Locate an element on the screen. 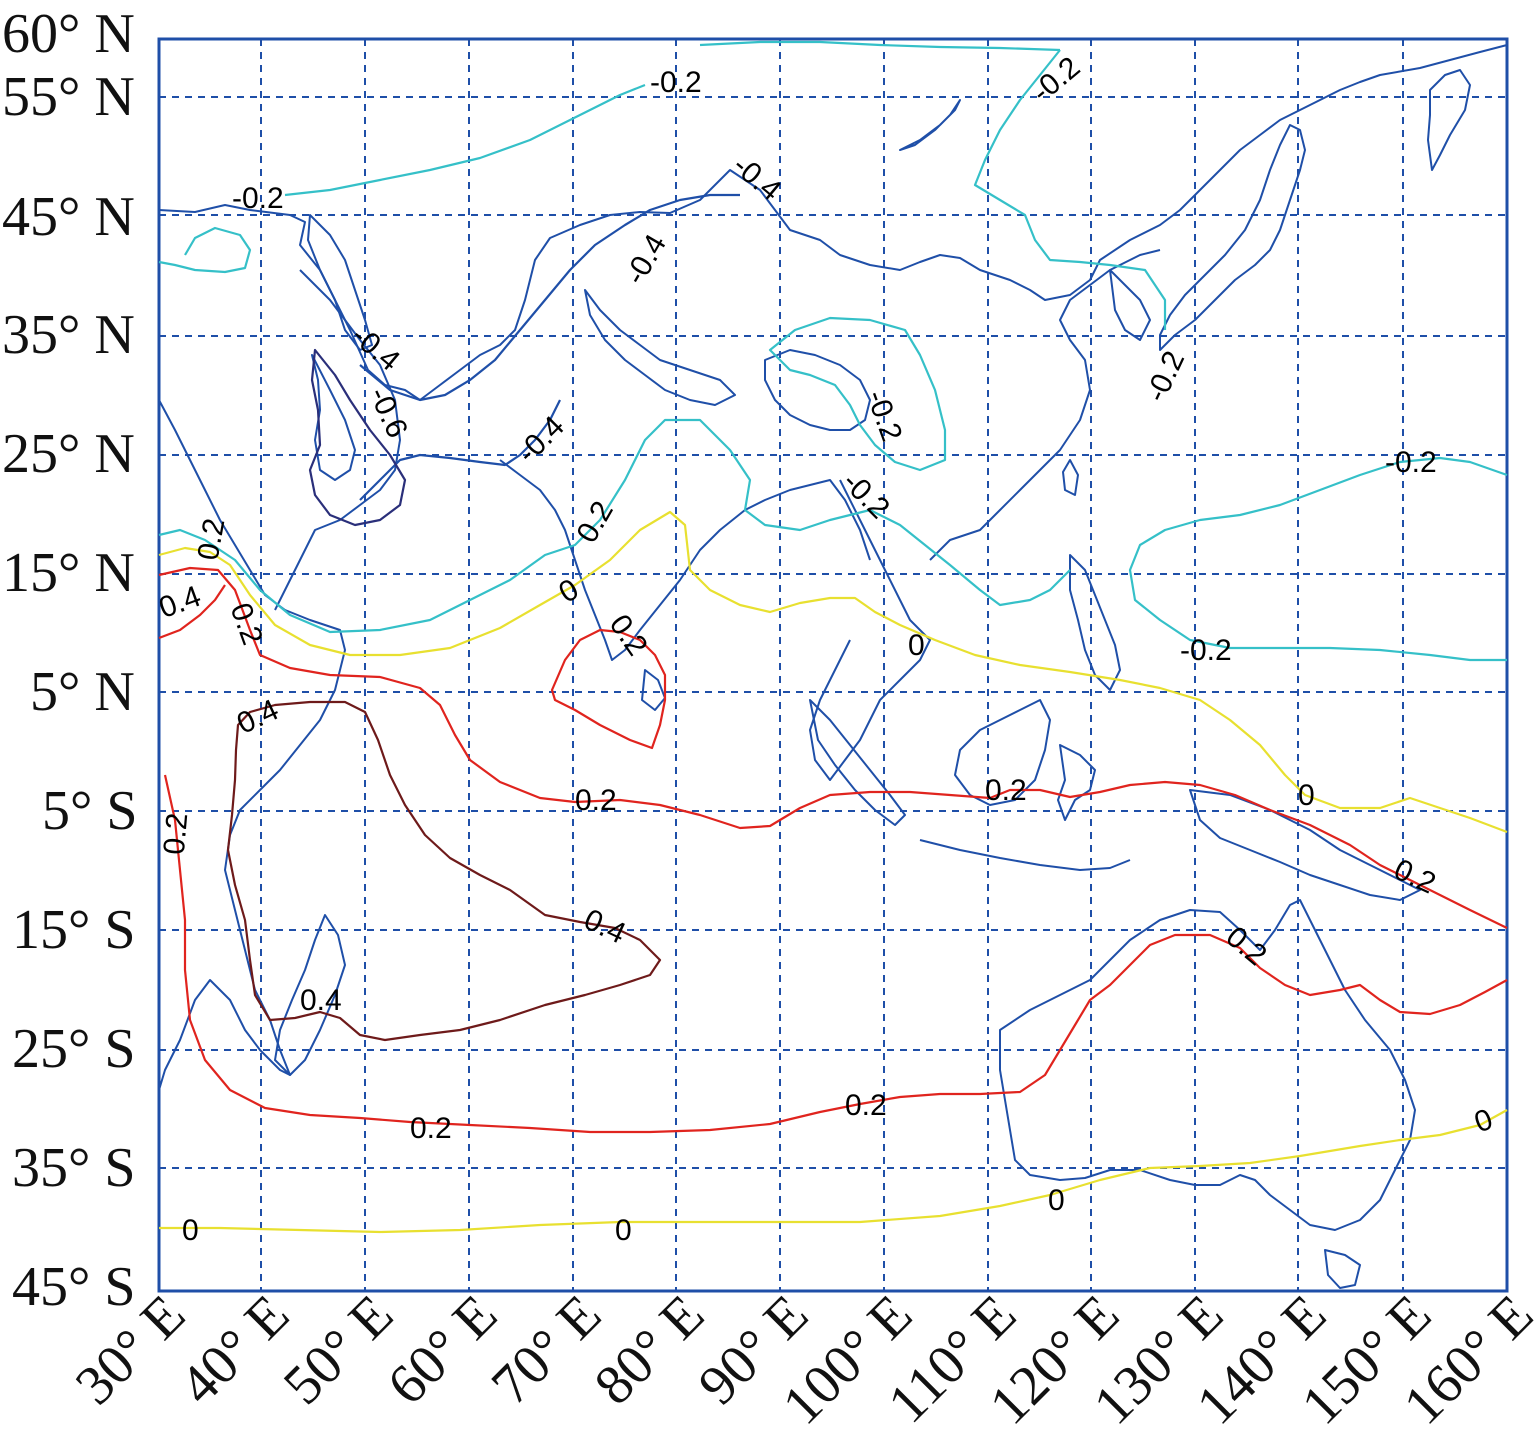  lat-label-35s: 35° S is located at coordinates (74, 1168).